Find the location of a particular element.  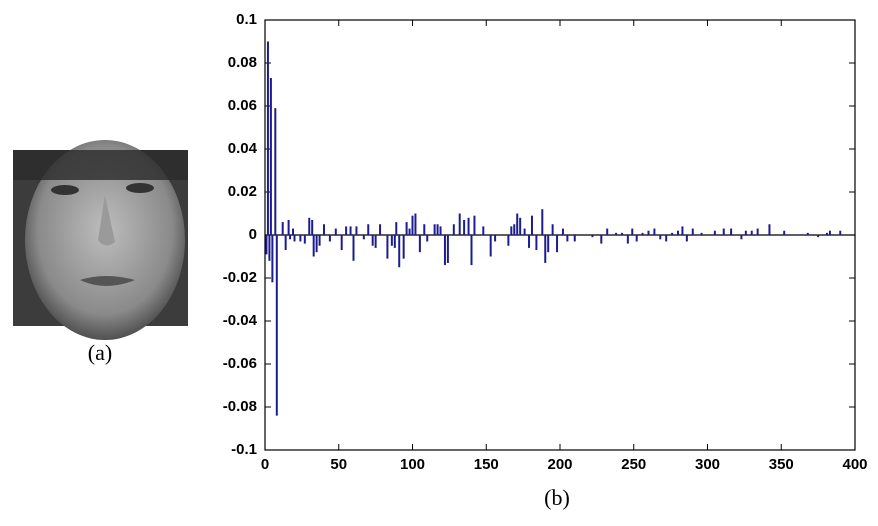

y-tick-label: -0.1 is located at coordinates (244, 449).